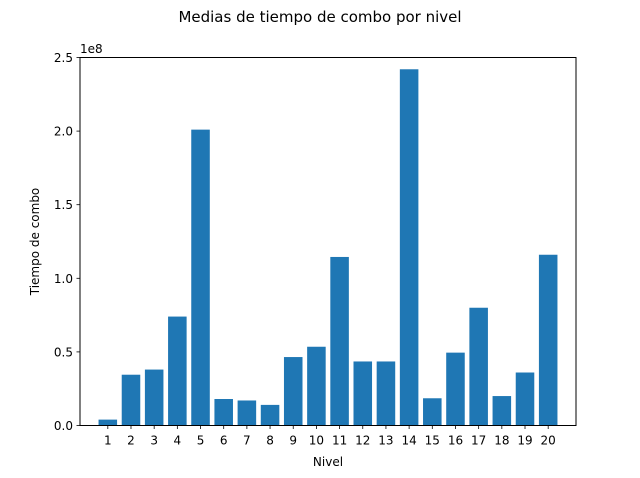 The width and height of the screenshot is (640, 478). What do you see at coordinates (270, 441) in the screenshot?
I see `x-tick-label: 8` at bounding box center [270, 441].